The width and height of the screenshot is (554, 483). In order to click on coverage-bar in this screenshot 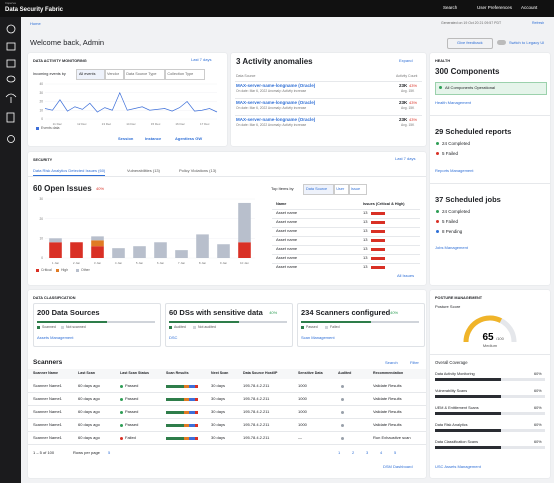, I will do `click(468, 430)`.